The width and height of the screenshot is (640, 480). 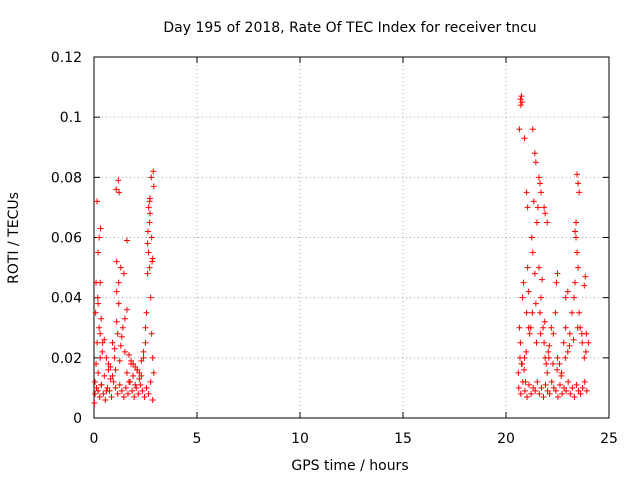 I want to click on x-tick-label: 10, so click(x=300, y=439).